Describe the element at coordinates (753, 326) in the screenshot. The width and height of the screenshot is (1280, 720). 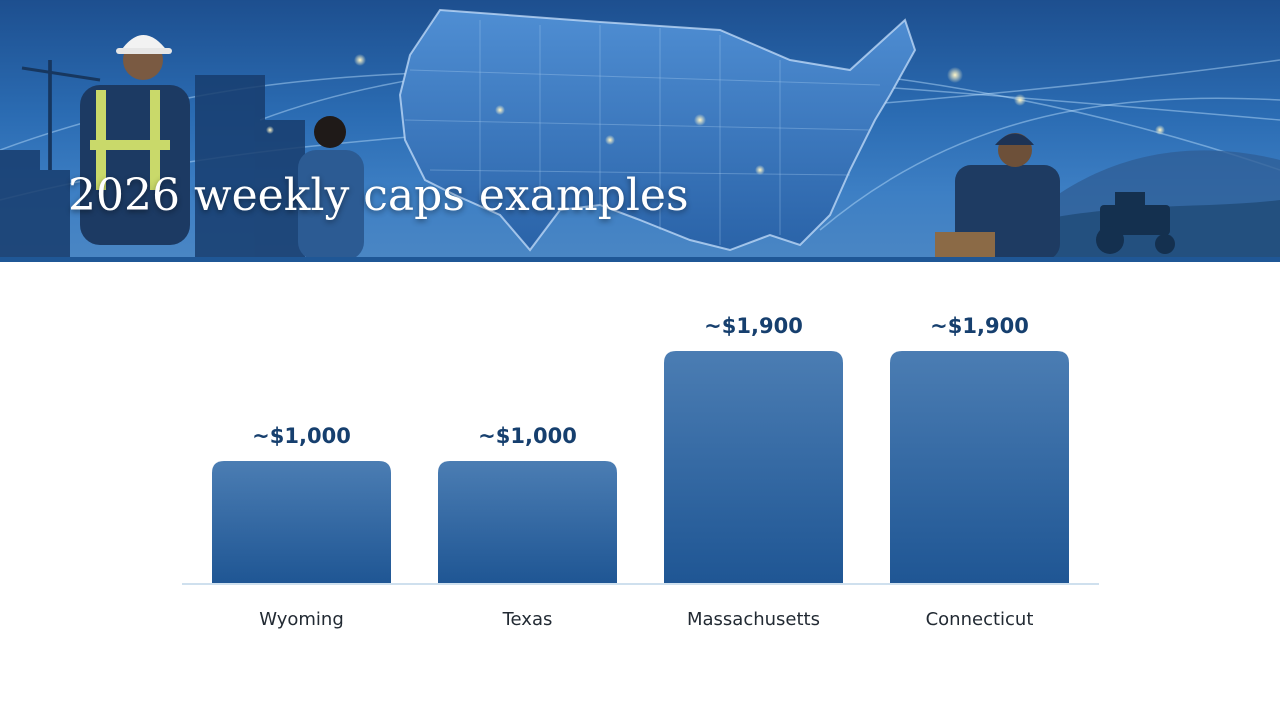
I see `value-label-massachusetts: ~$1,900` at that location.